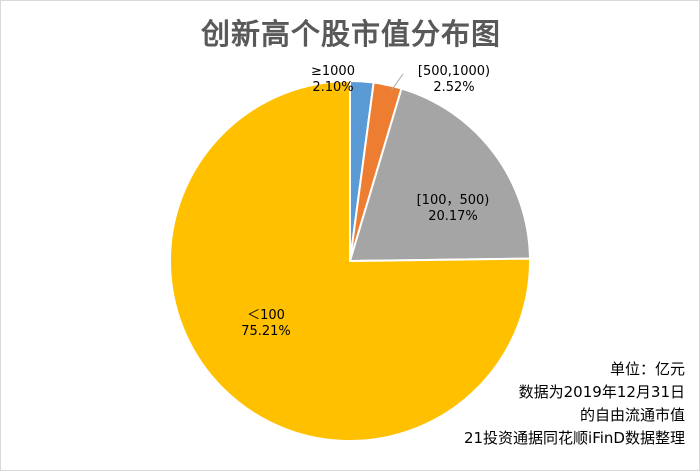 The image size is (700, 472). What do you see at coordinates (333, 71) in the screenshot?
I see `slice-category-label: ≥1000` at bounding box center [333, 71].